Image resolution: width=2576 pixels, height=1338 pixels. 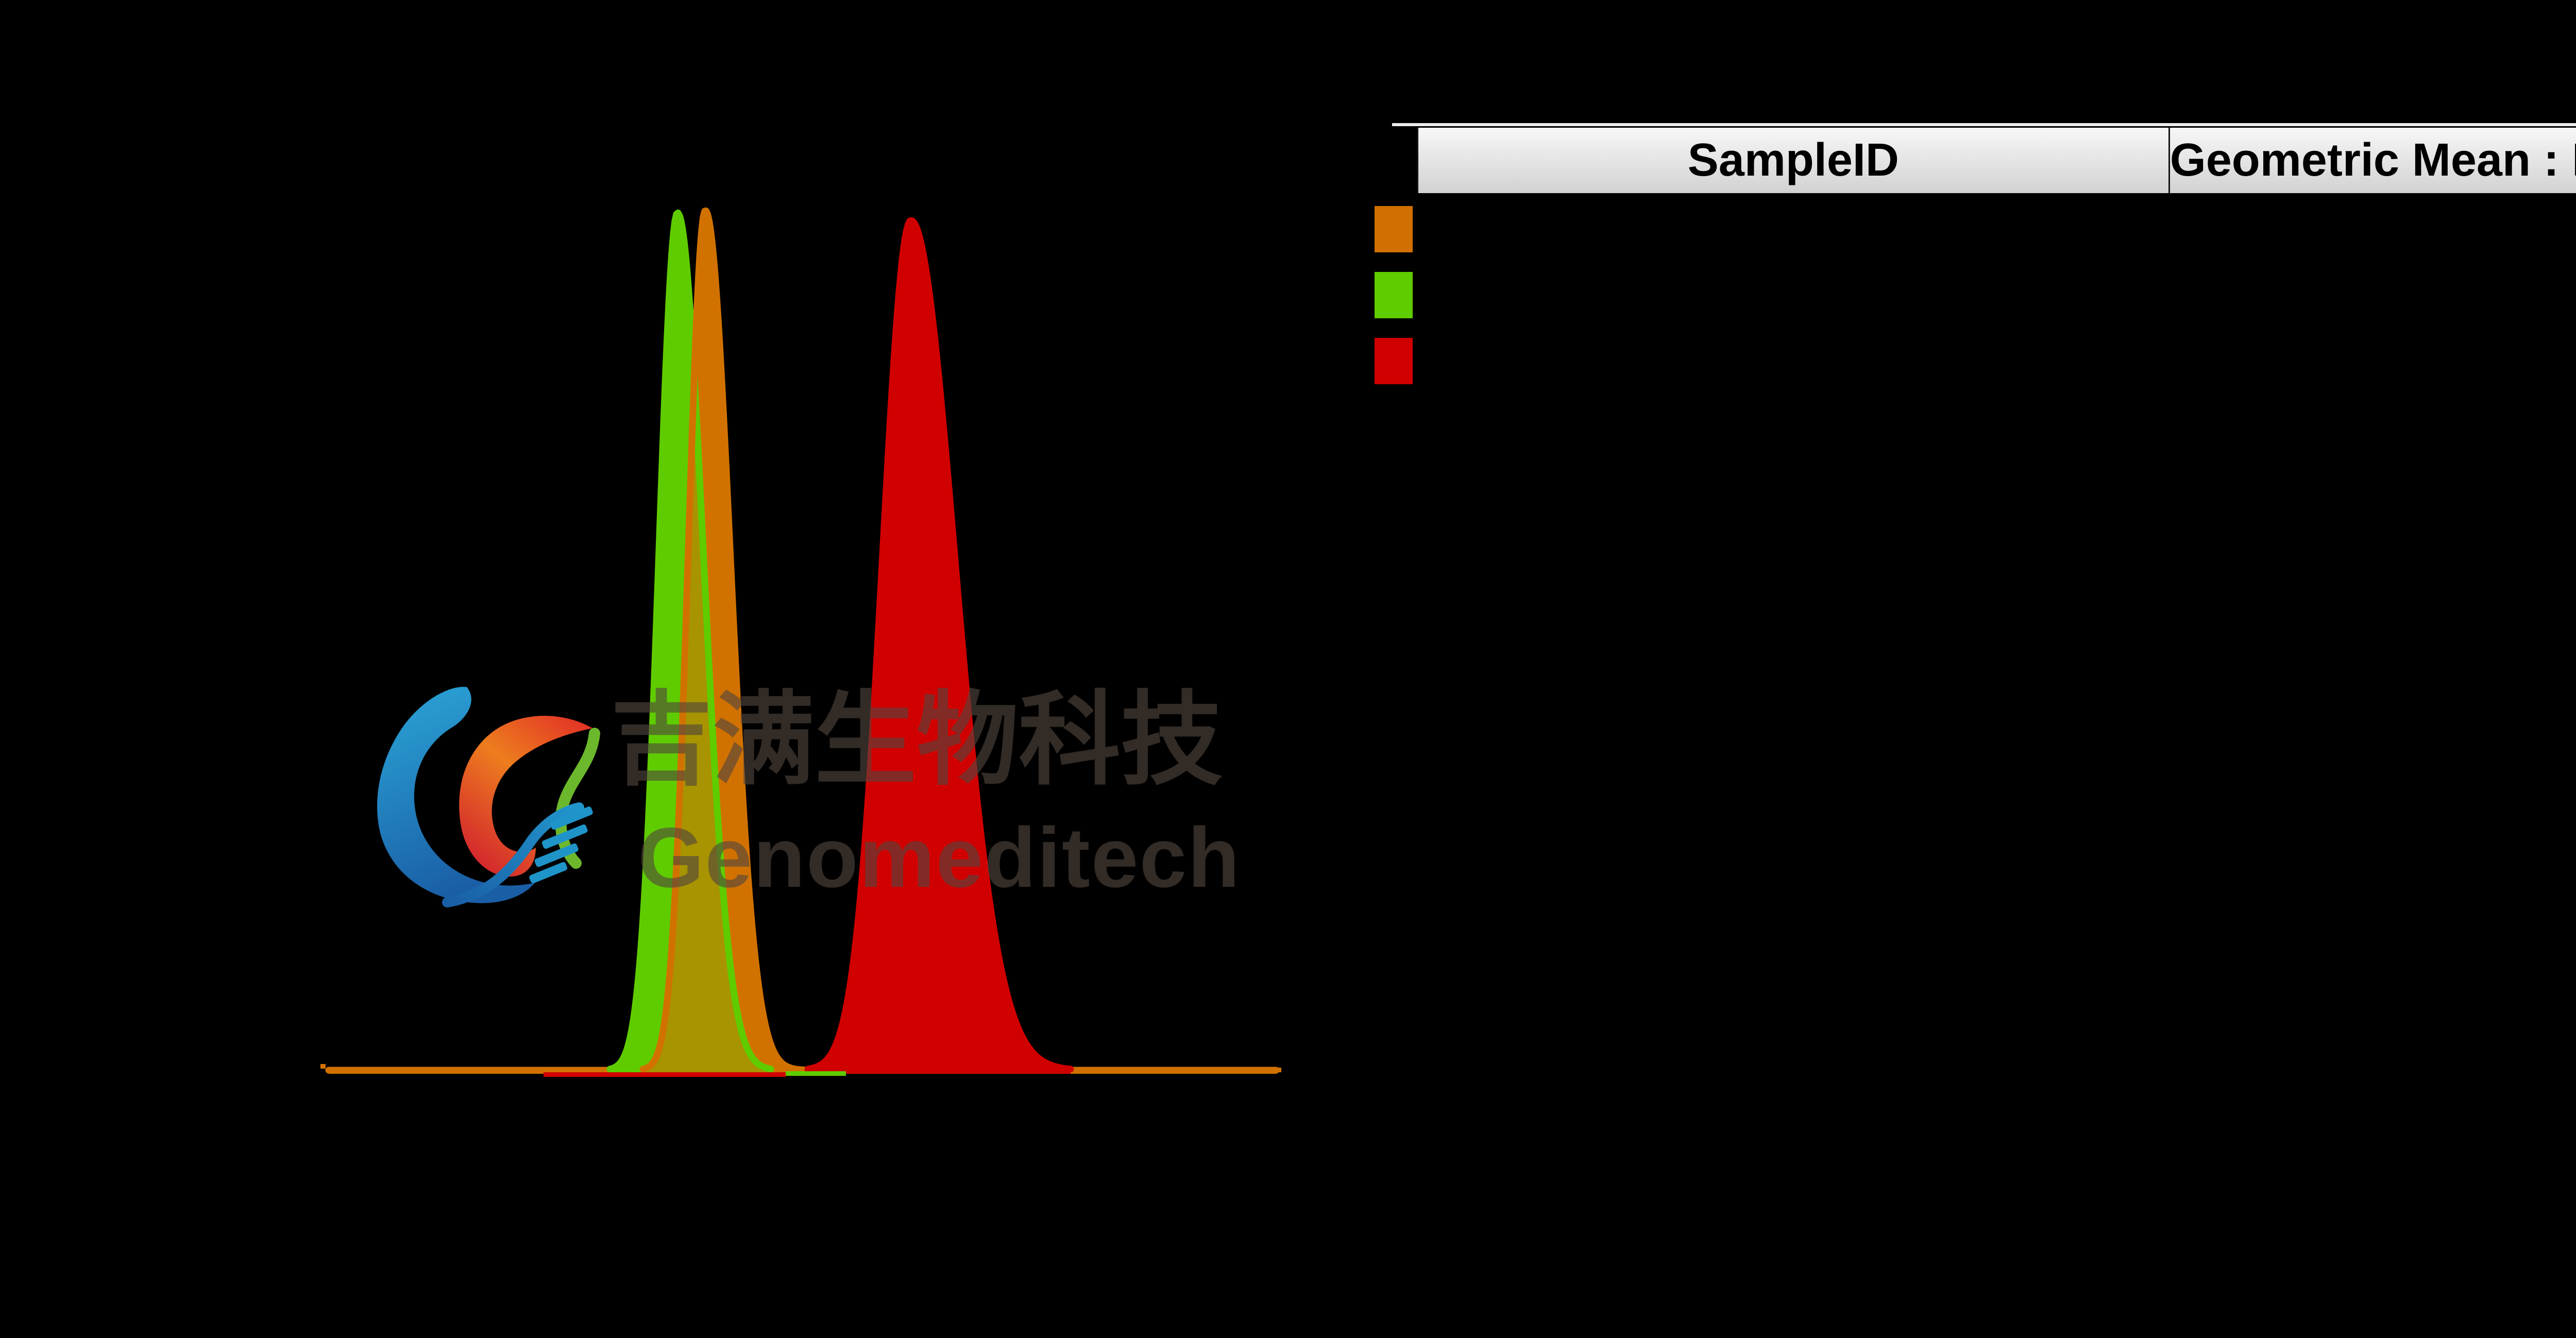 I want to click on header-cell-geomean: Geometric Mean : FL11-H, so click(x=2373, y=160).